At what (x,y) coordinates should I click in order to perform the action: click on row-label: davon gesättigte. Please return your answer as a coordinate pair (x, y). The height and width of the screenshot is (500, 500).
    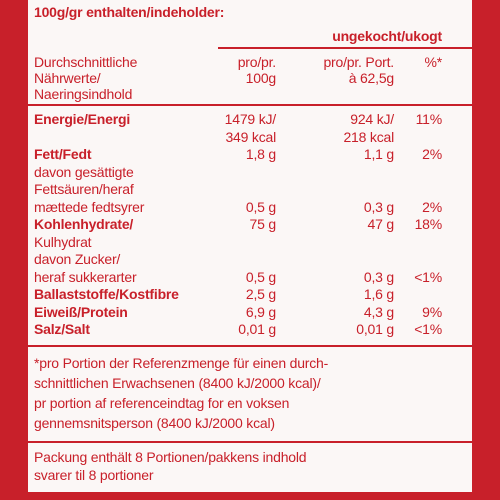
    Looking at the image, I should click on (84, 171).